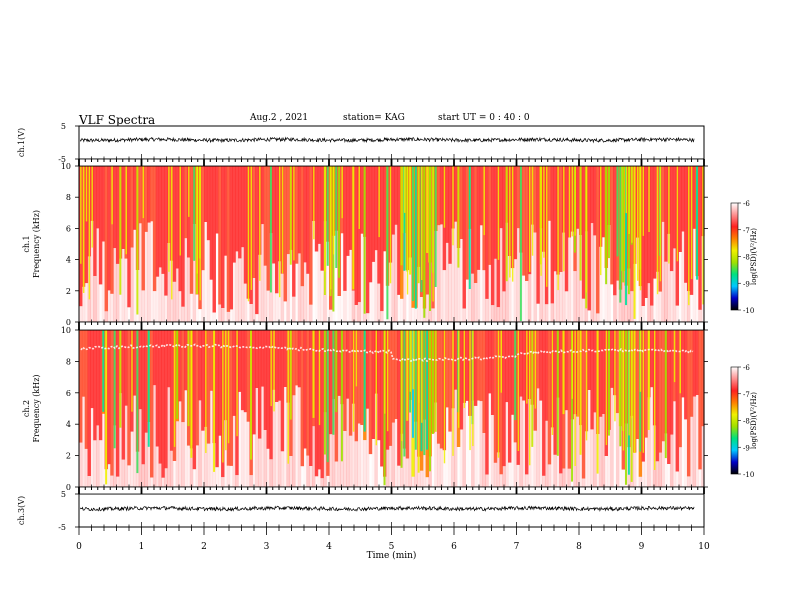  I want to click on ch1-spectrogram-colorbar-tick-label: -10, so click(748, 311).